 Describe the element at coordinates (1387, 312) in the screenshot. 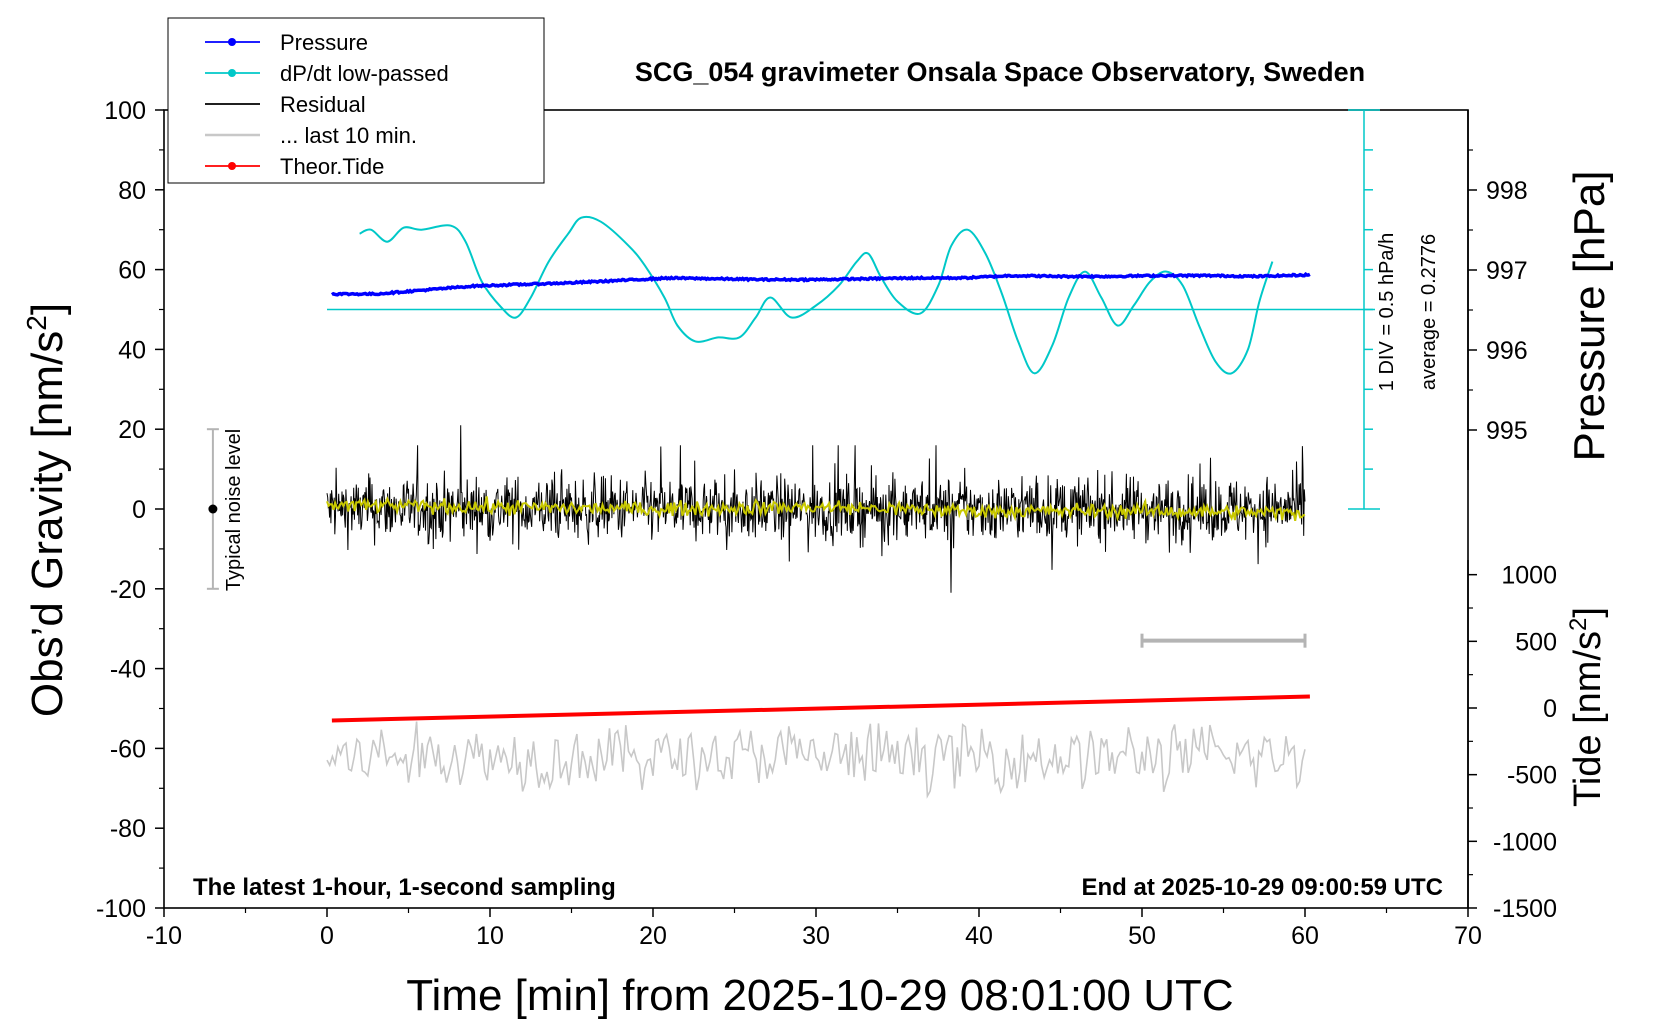

I see `dpdt-scale-note: 1 DIV = 0.5 hPa/h` at that location.